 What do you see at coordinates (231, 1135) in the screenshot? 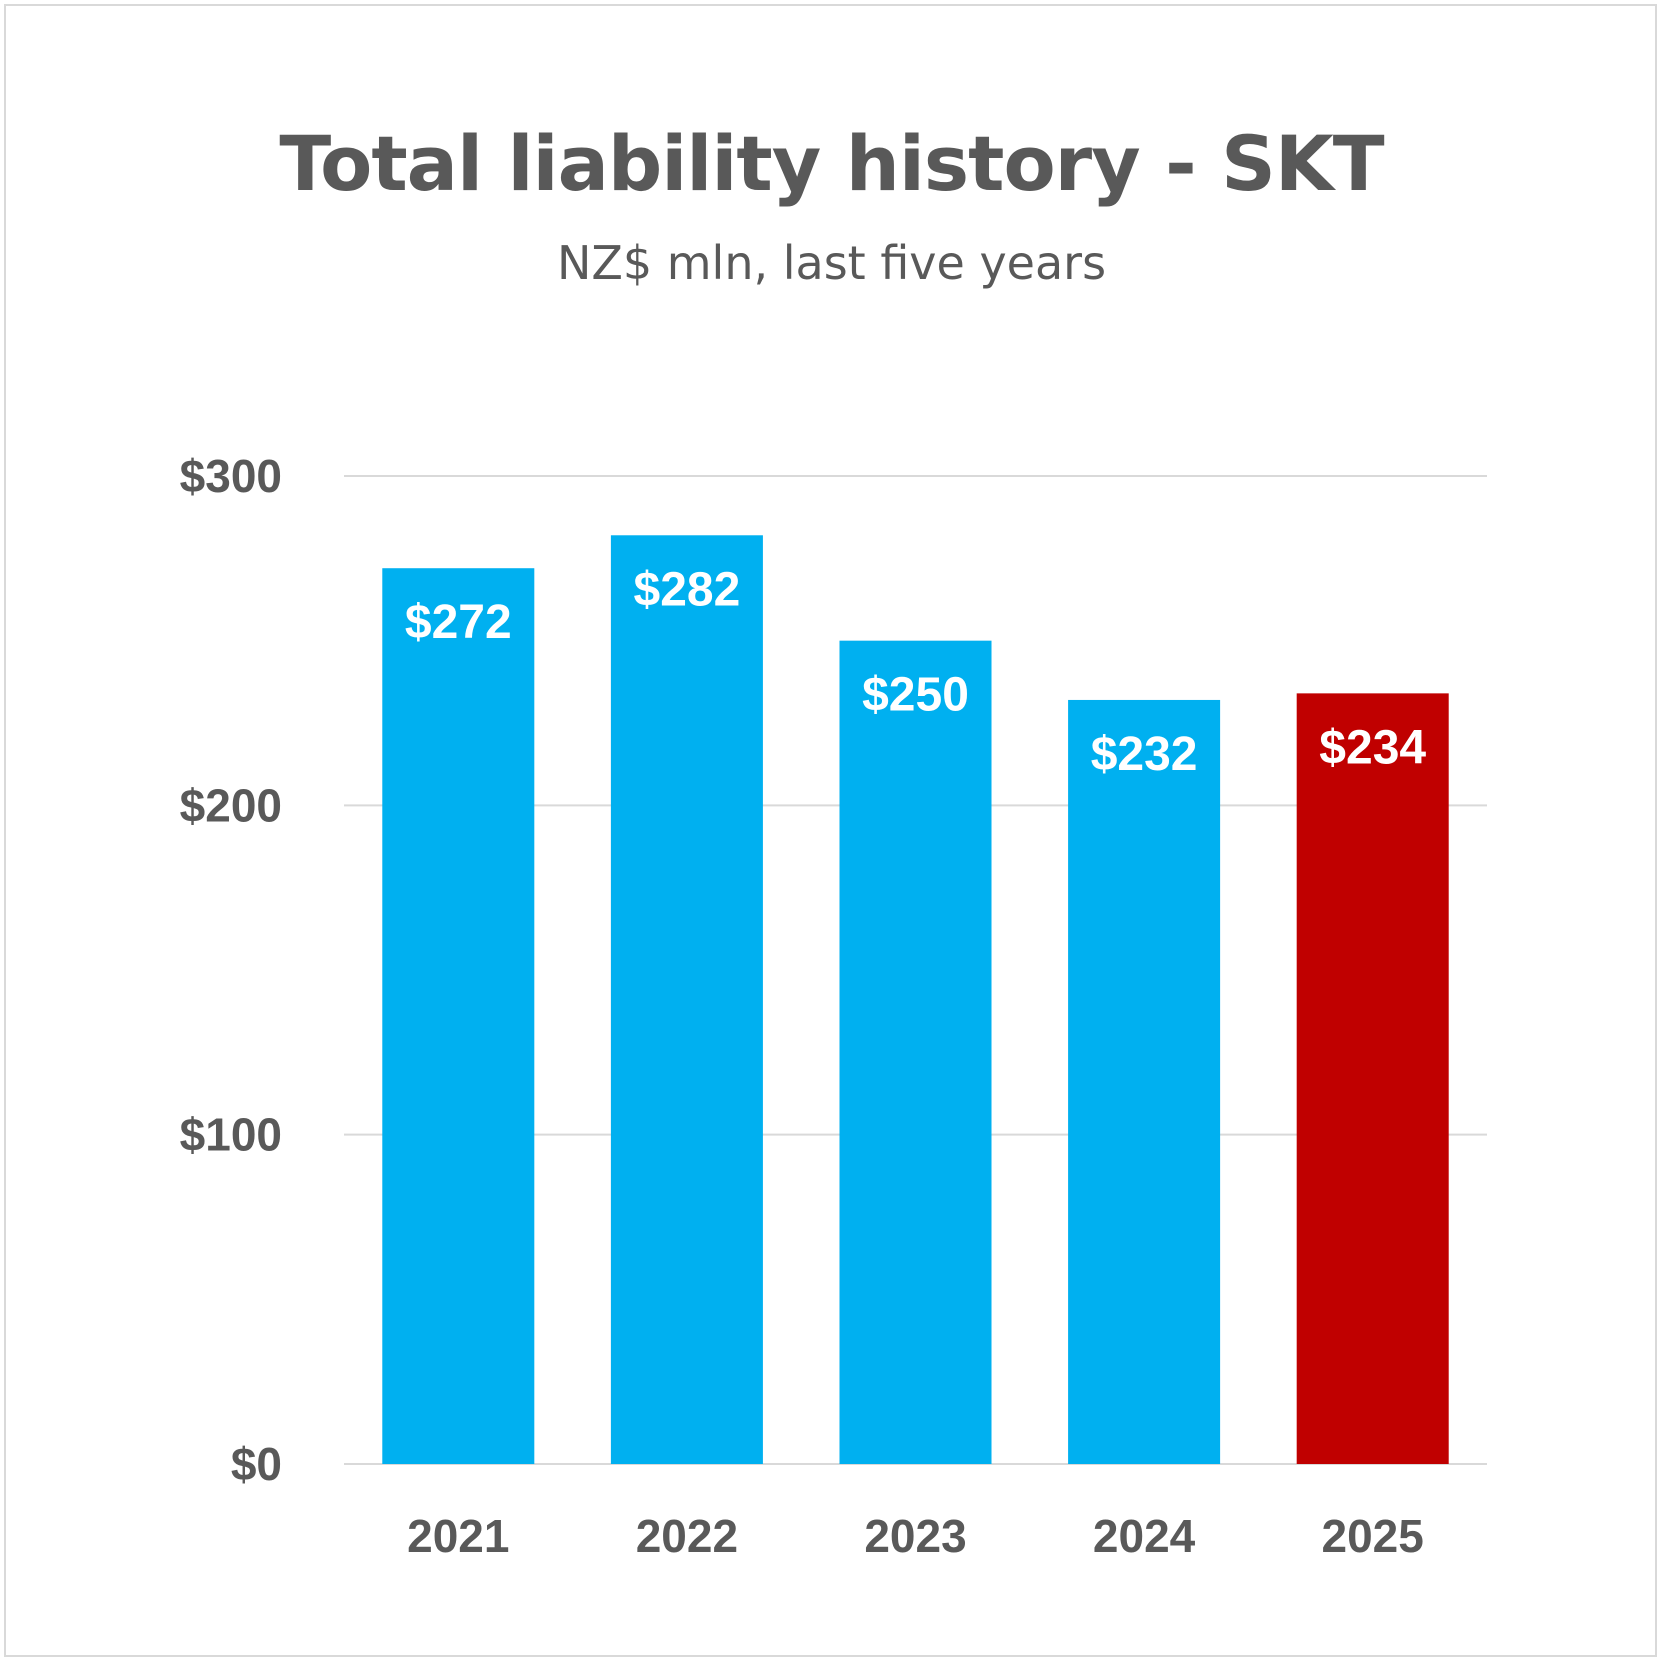
I see `y-tick-label: $100` at bounding box center [231, 1135].